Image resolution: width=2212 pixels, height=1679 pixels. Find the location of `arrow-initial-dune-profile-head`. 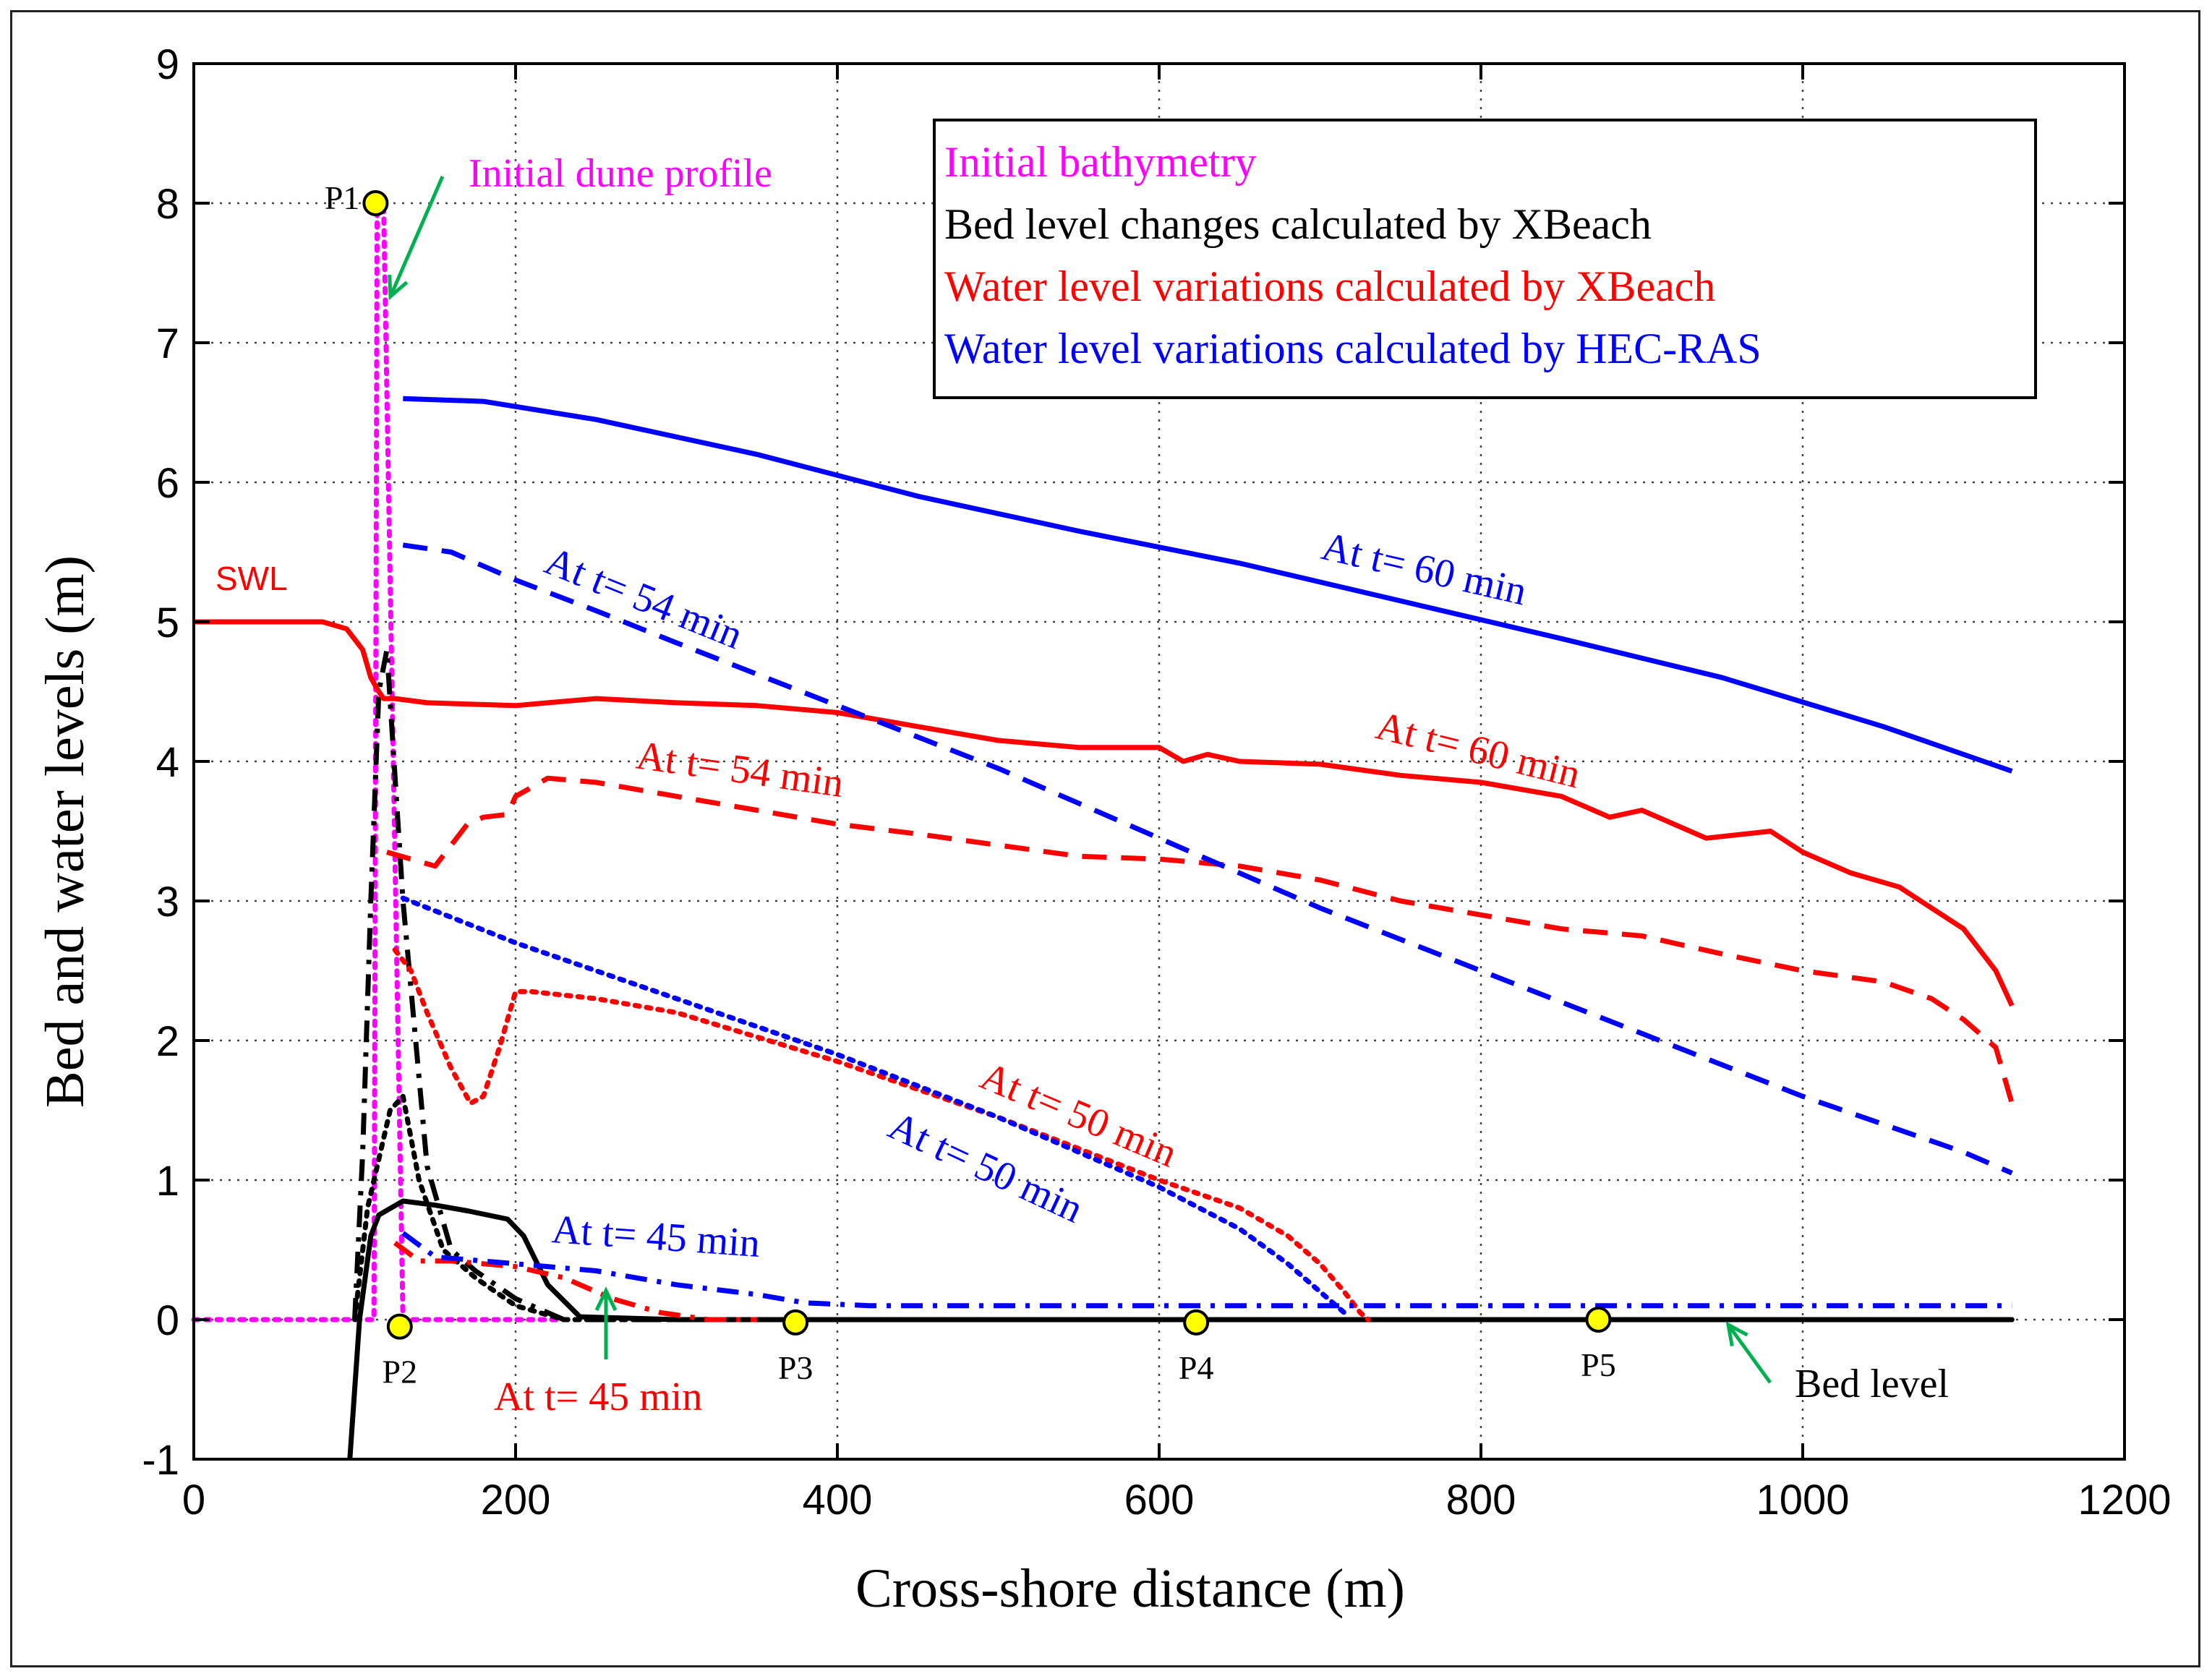

arrow-initial-dune-profile-head is located at coordinates (399, 288).